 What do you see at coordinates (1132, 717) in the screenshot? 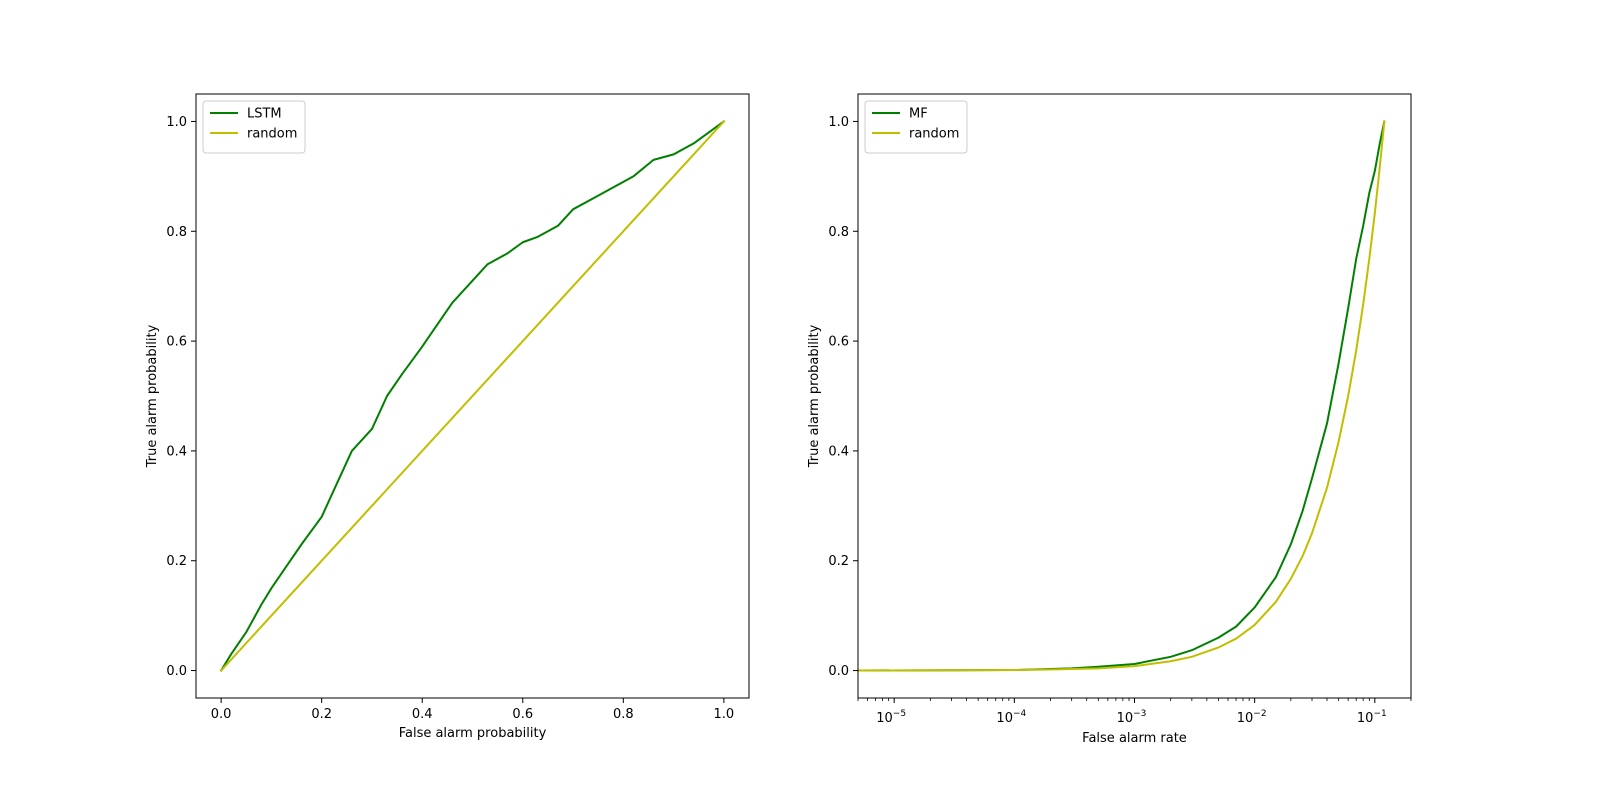
I see `x-tick-label: 10⁻³` at bounding box center [1132, 717].